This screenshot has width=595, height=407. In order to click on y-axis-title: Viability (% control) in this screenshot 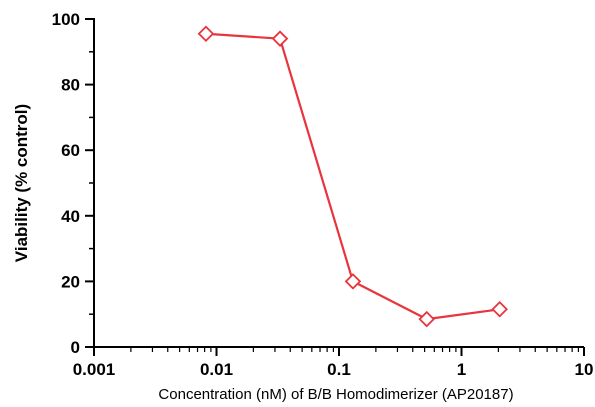, I will do `click(21, 183)`.